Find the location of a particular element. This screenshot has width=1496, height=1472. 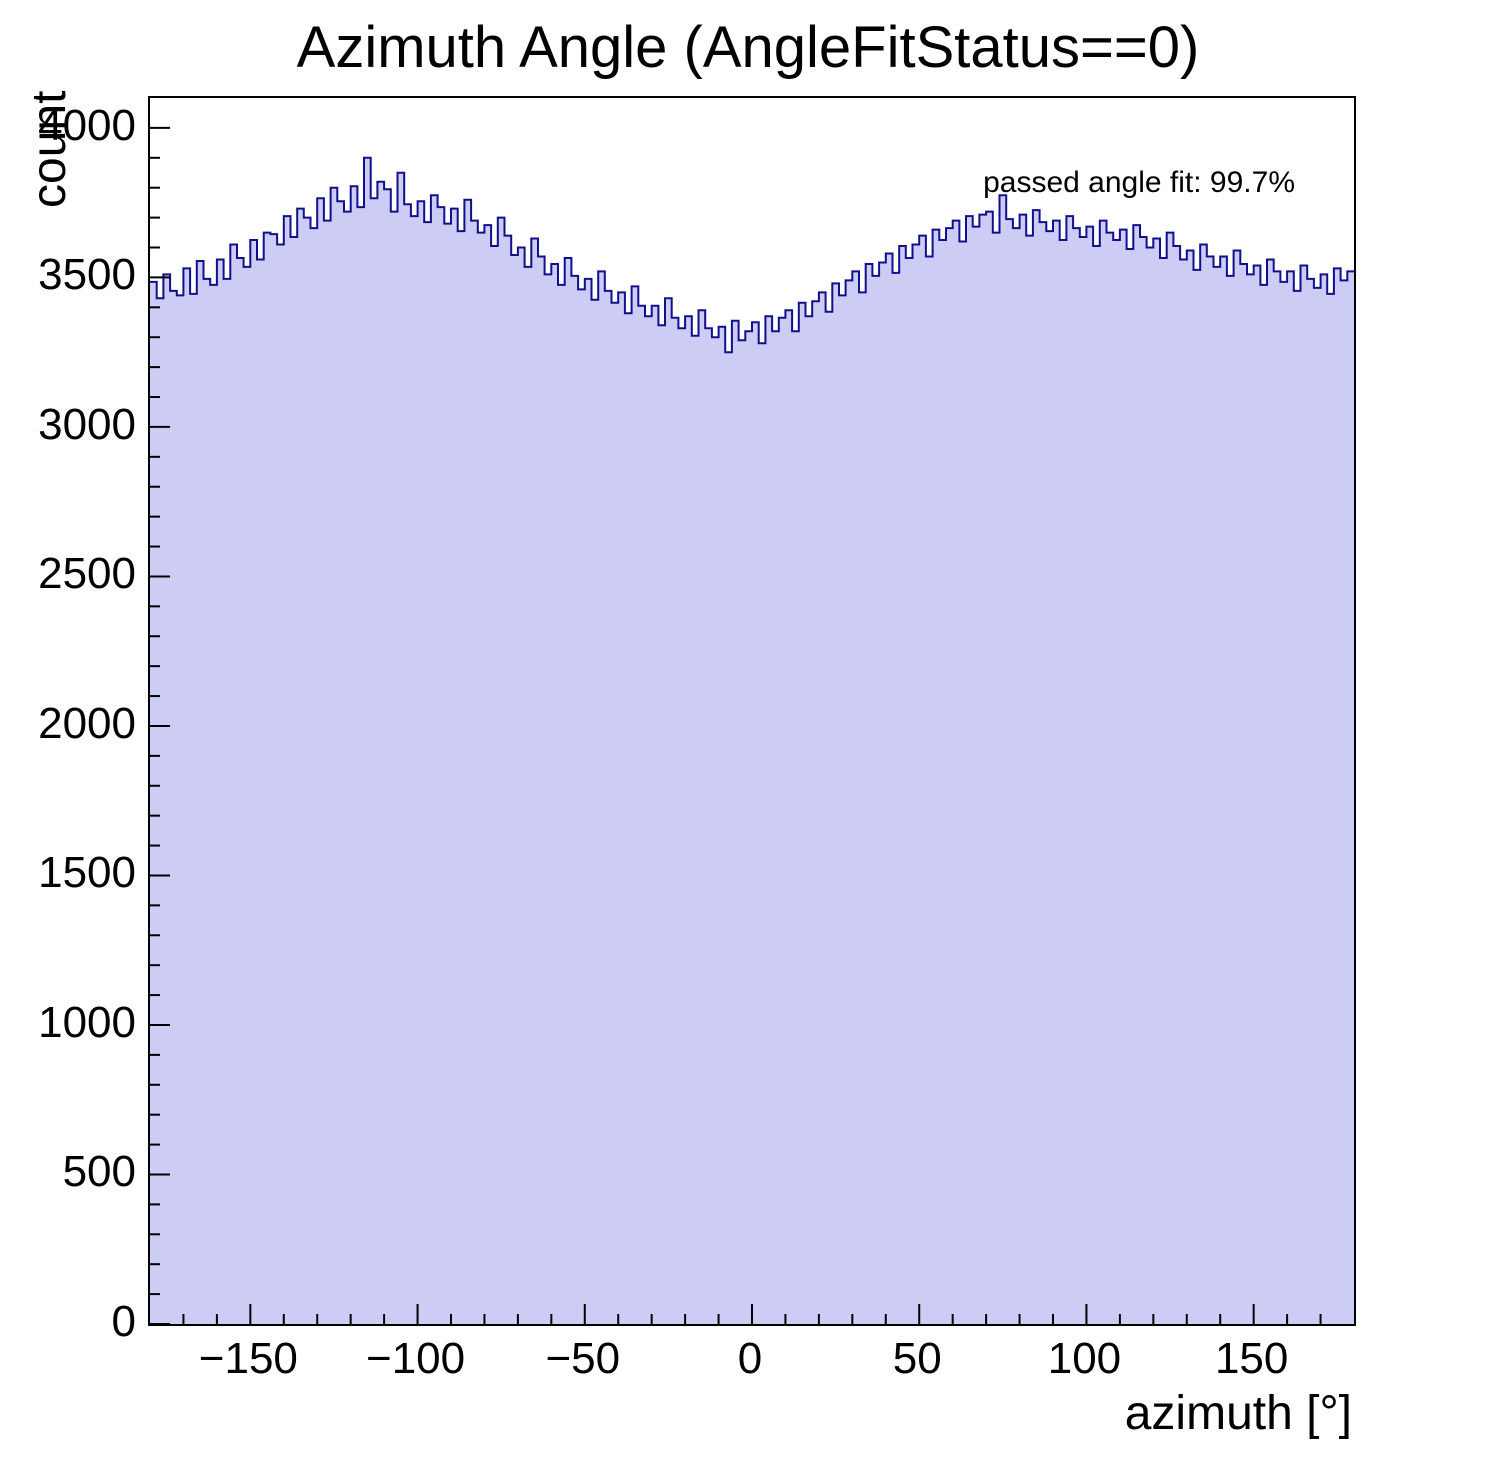

y-tick-label: 3000 is located at coordinates (87, 424).